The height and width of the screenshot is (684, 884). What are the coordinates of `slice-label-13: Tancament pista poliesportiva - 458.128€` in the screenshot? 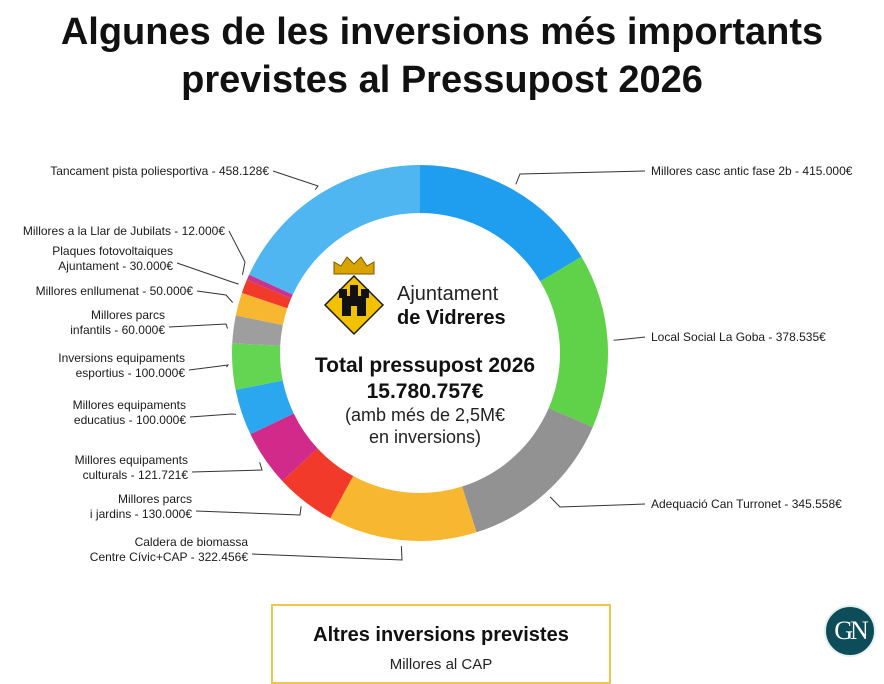 It's located at (159, 171).